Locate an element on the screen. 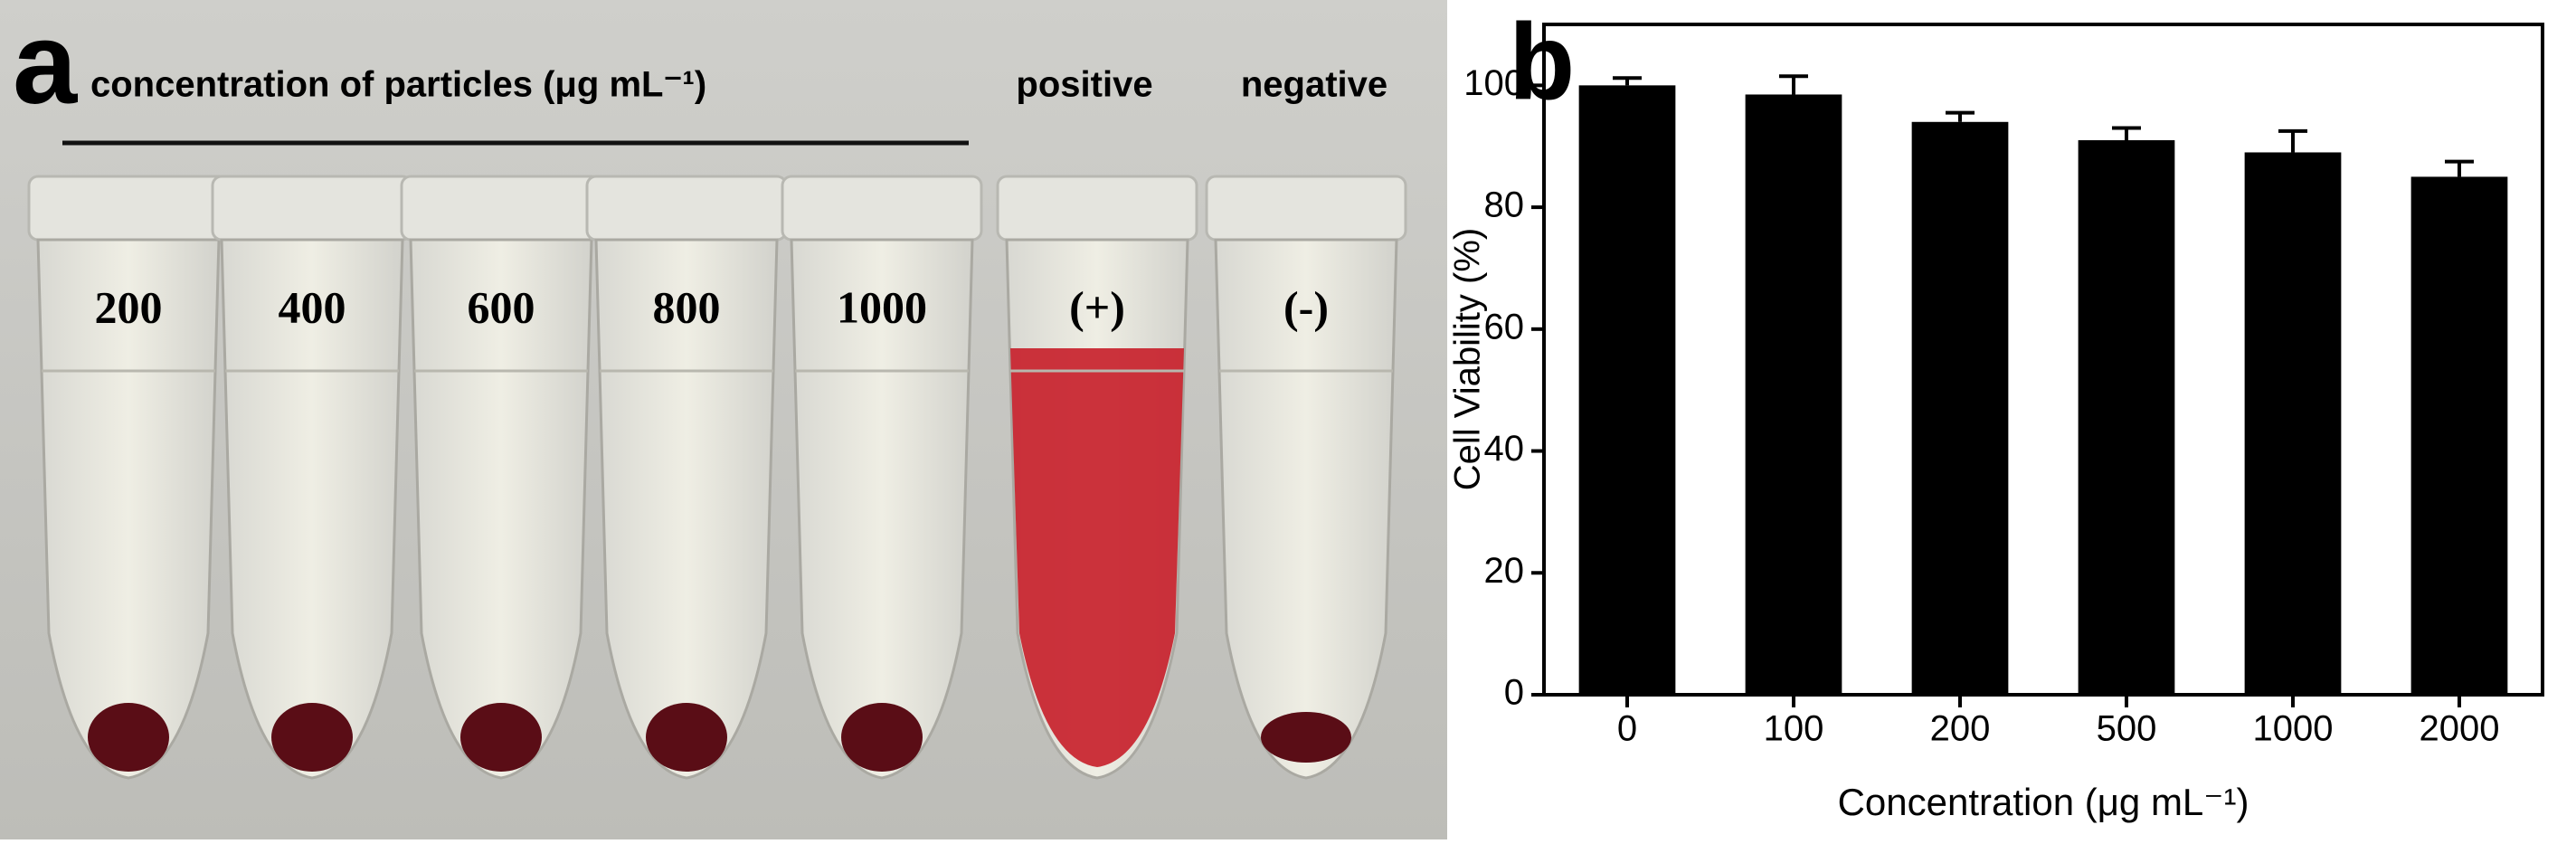 The image size is (2576, 844). panel-letter: a is located at coordinates (45, 64).